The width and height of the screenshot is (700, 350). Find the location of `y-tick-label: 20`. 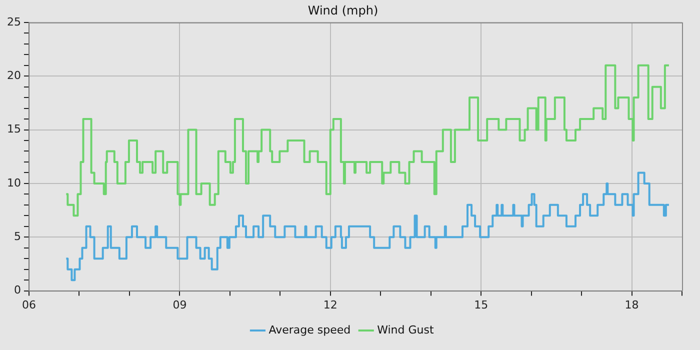

y-tick-label: 20 is located at coordinates (13, 75).